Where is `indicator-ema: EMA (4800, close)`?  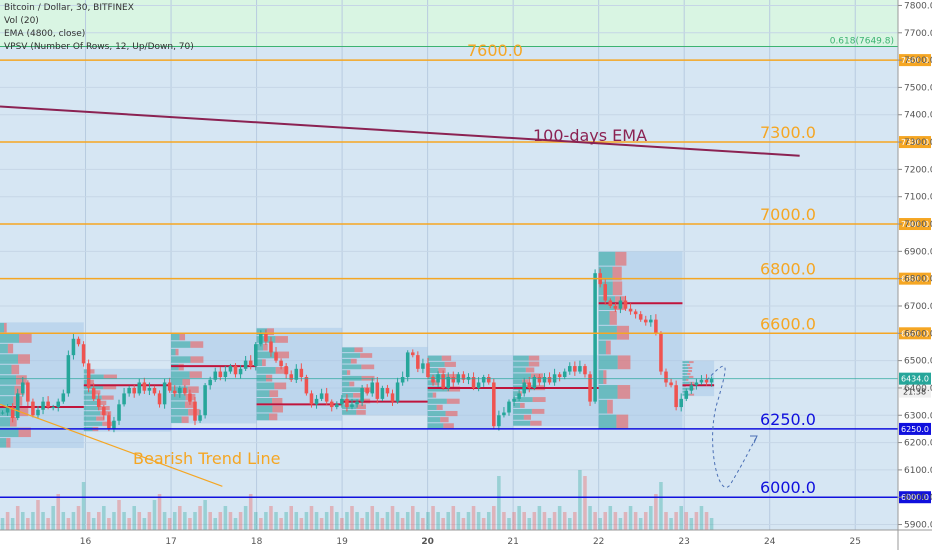
indicator-ema: EMA (4800, close) is located at coordinates (45, 34).